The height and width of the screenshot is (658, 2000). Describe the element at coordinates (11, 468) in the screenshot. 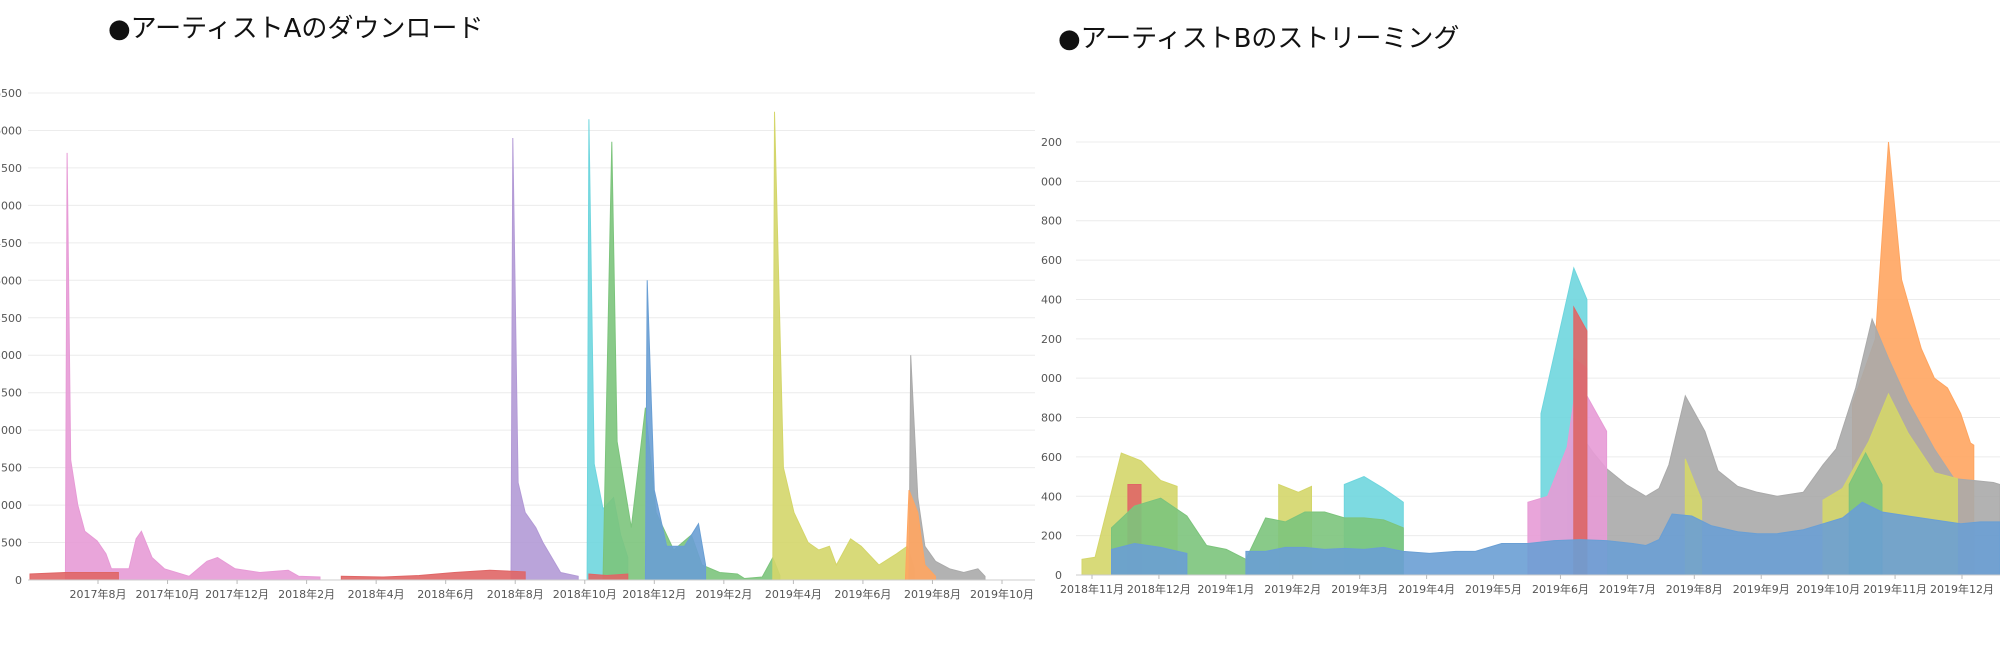

I see `chart-a-y-tick-label: 1500` at that location.